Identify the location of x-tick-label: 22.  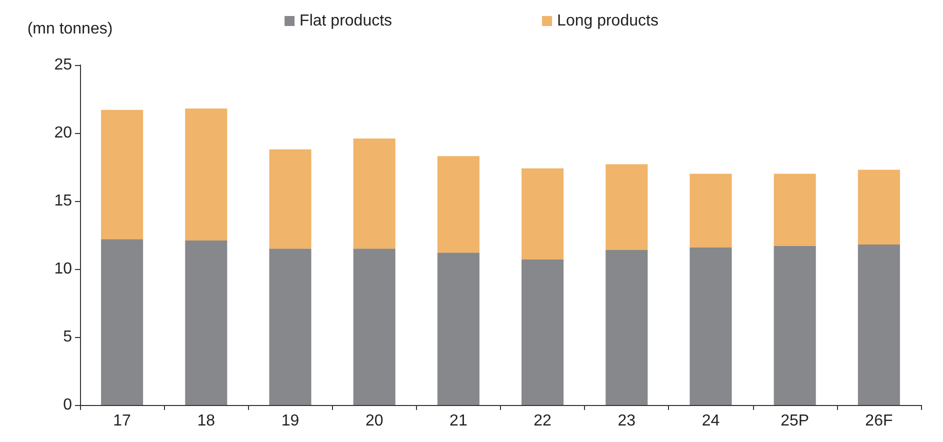
(543, 421).